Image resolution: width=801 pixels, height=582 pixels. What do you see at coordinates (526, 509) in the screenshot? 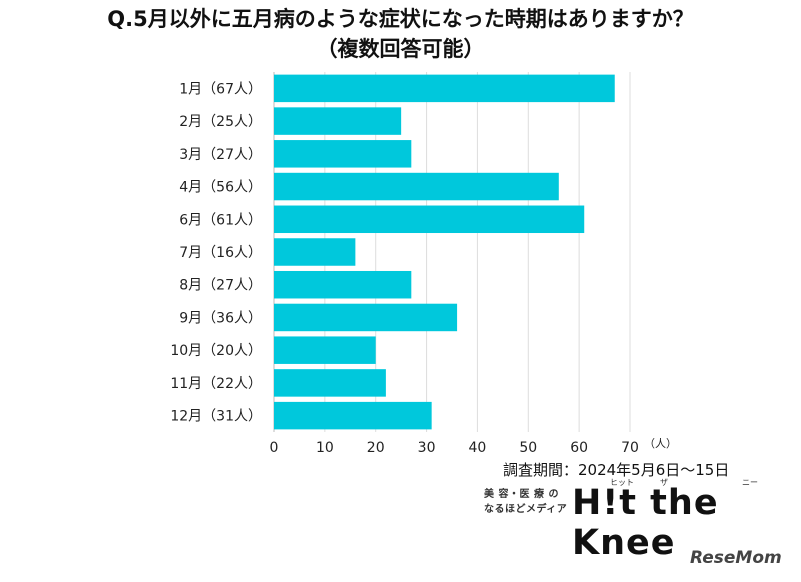
I see `brand-tagline-2: なるほどメディア` at bounding box center [526, 509].